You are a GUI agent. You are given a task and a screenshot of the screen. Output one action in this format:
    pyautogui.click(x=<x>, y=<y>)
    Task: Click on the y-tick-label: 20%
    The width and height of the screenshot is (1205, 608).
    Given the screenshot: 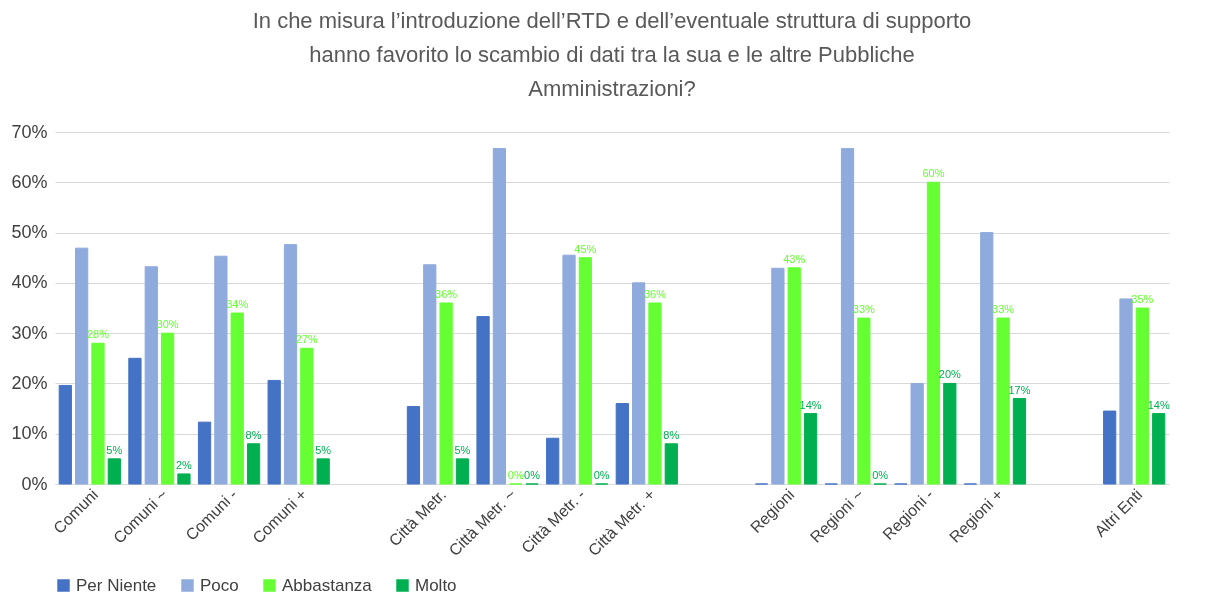 What is the action you would take?
    pyautogui.click(x=29, y=382)
    